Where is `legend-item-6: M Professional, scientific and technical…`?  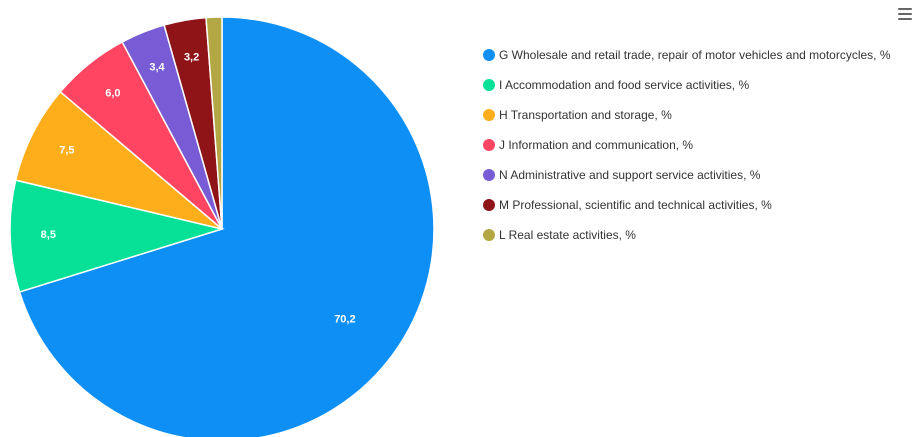 legend-item-6: M Professional, scientific and technical… is located at coordinates (687, 205).